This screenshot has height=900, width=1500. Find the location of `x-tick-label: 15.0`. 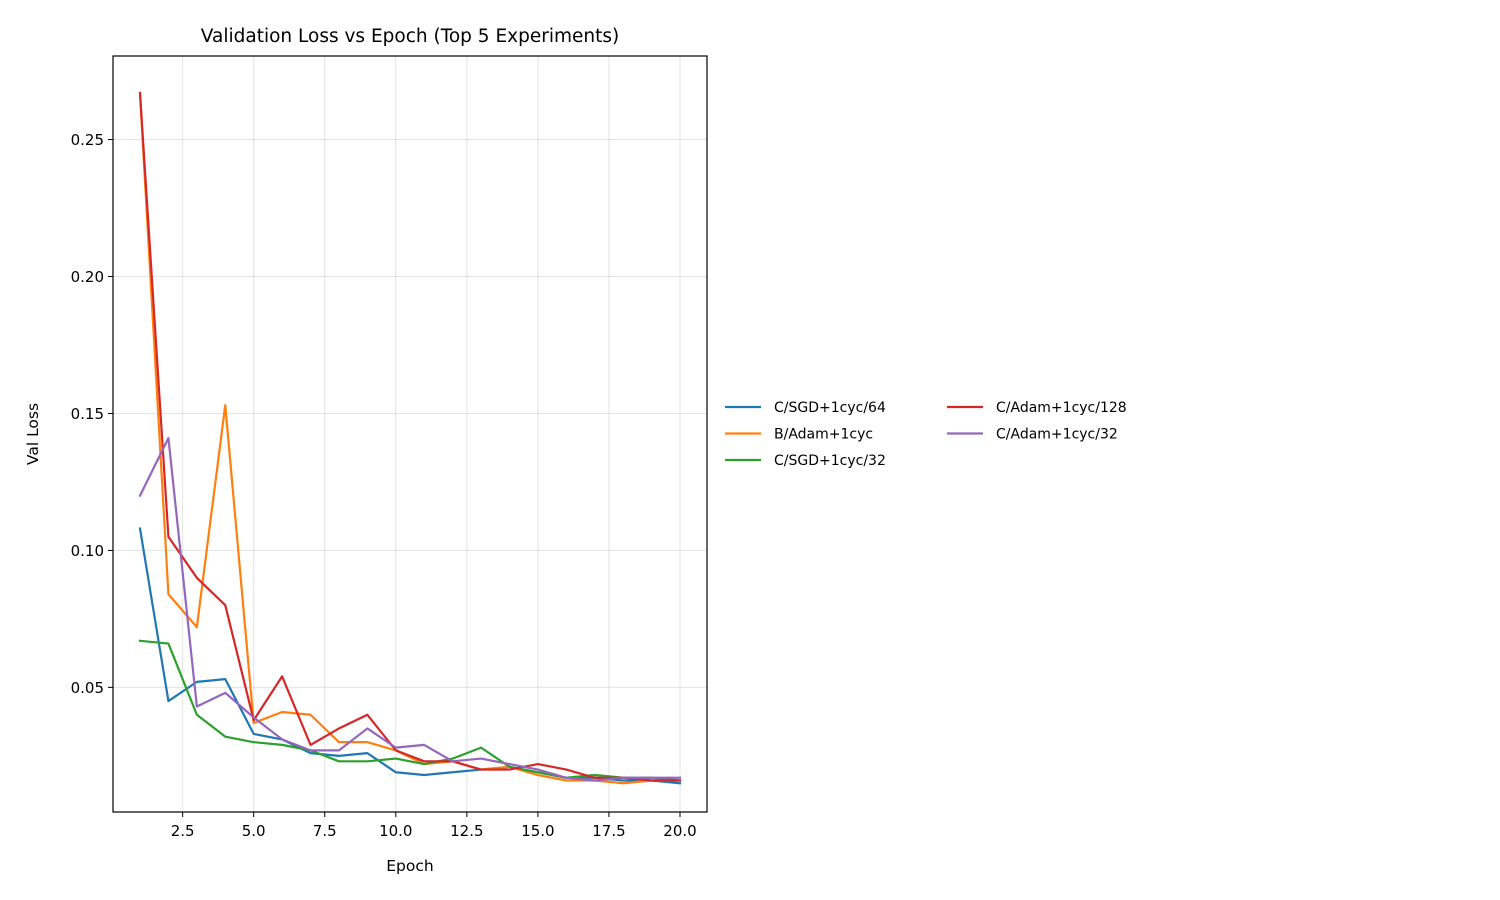

x-tick-label: 15.0 is located at coordinates (537, 831).